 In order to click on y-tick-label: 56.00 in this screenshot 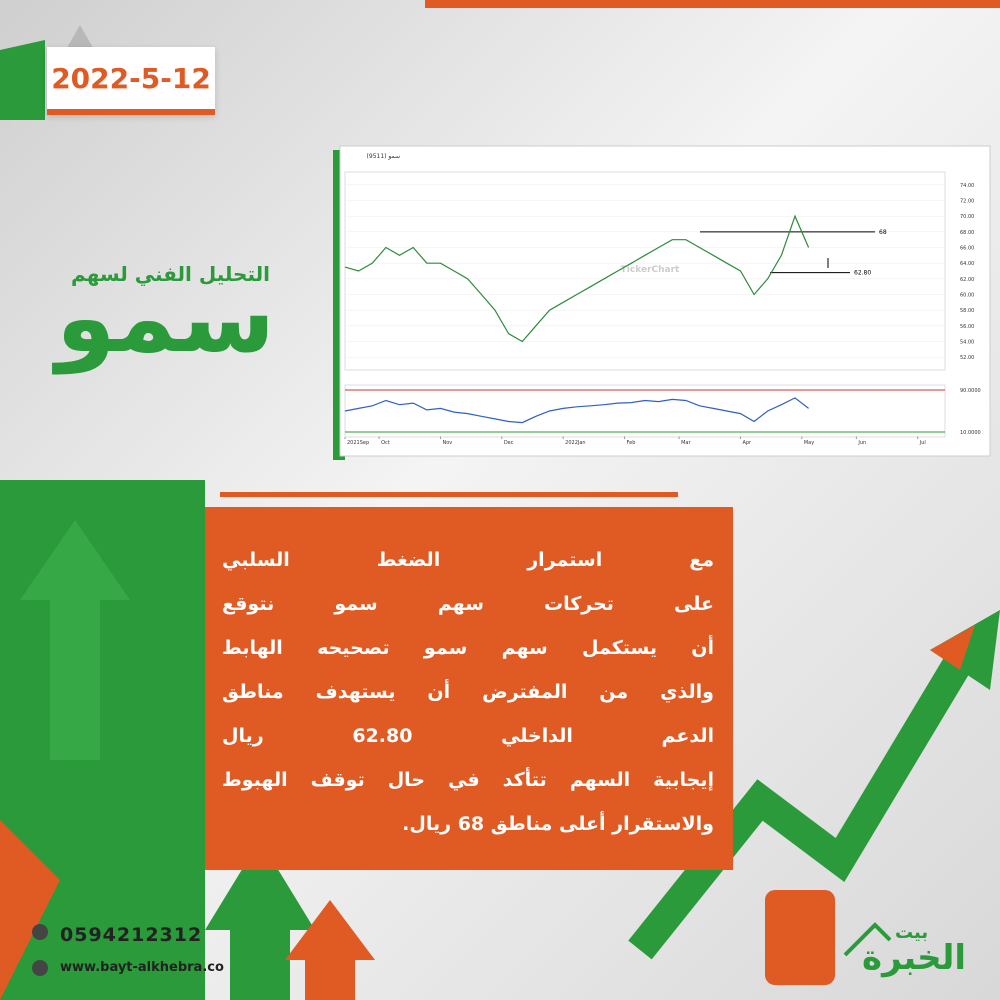, I will do `click(967, 327)`.